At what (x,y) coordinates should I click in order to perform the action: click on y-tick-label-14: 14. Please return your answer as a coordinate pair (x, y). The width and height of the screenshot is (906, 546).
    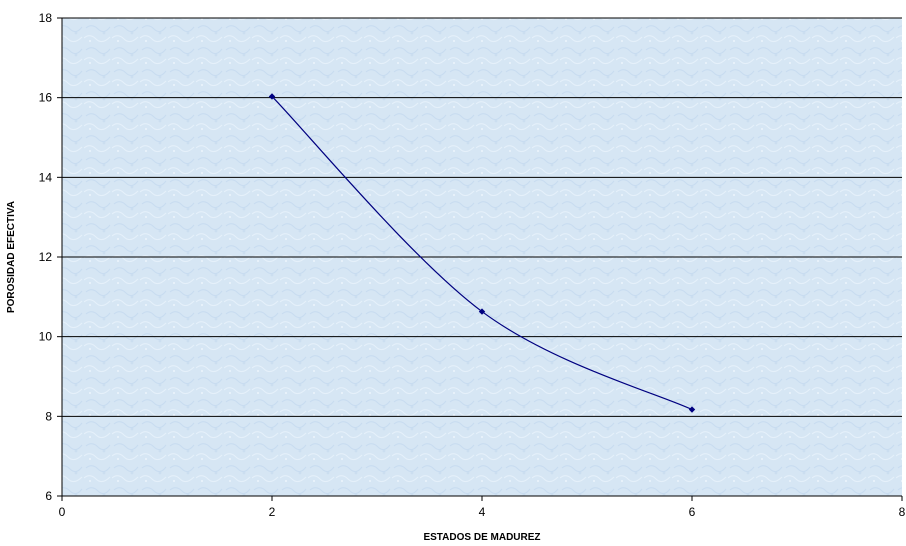
    Looking at the image, I should click on (46, 177).